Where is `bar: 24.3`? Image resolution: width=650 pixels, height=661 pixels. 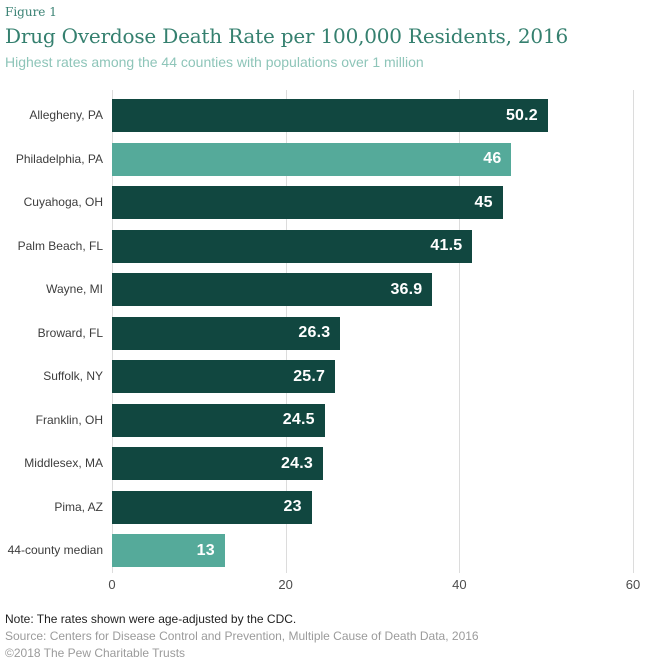 bar: 24.3 is located at coordinates (217, 464).